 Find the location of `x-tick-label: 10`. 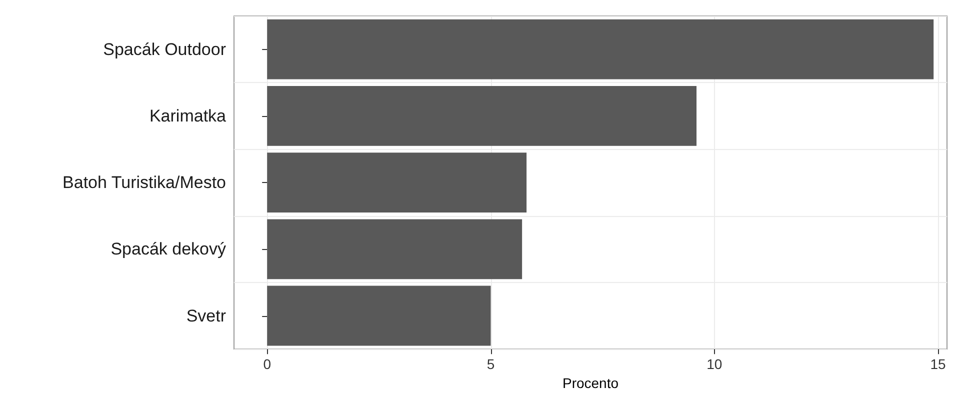

x-tick-label: 10 is located at coordinates (714, 364).